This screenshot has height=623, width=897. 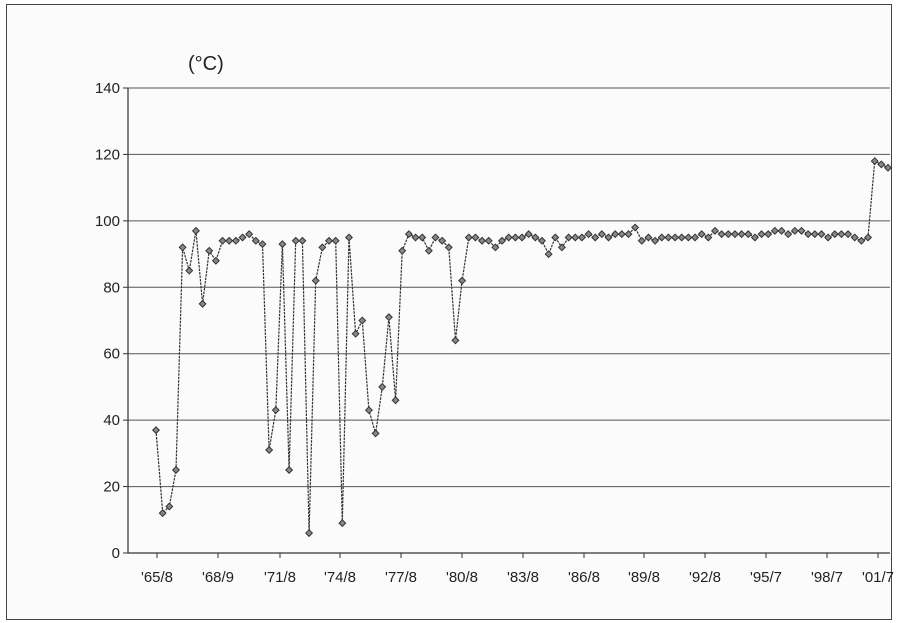 What do you see at coordinates (878, 577) in the screenshot?
I see `x-tick-label: '01/7` at bounding box center [878, 577].